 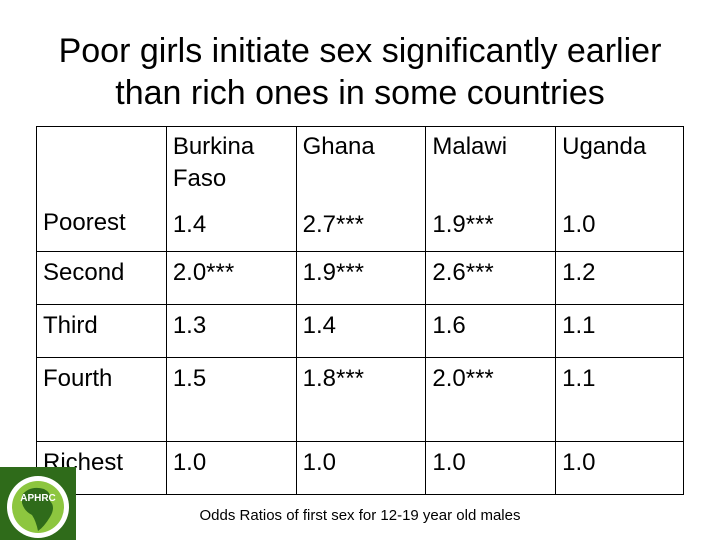 What do you see at coordinates (619, 278) in the screenshot?
I see `cell-value: 1.2` at bounding box center [619, 278].